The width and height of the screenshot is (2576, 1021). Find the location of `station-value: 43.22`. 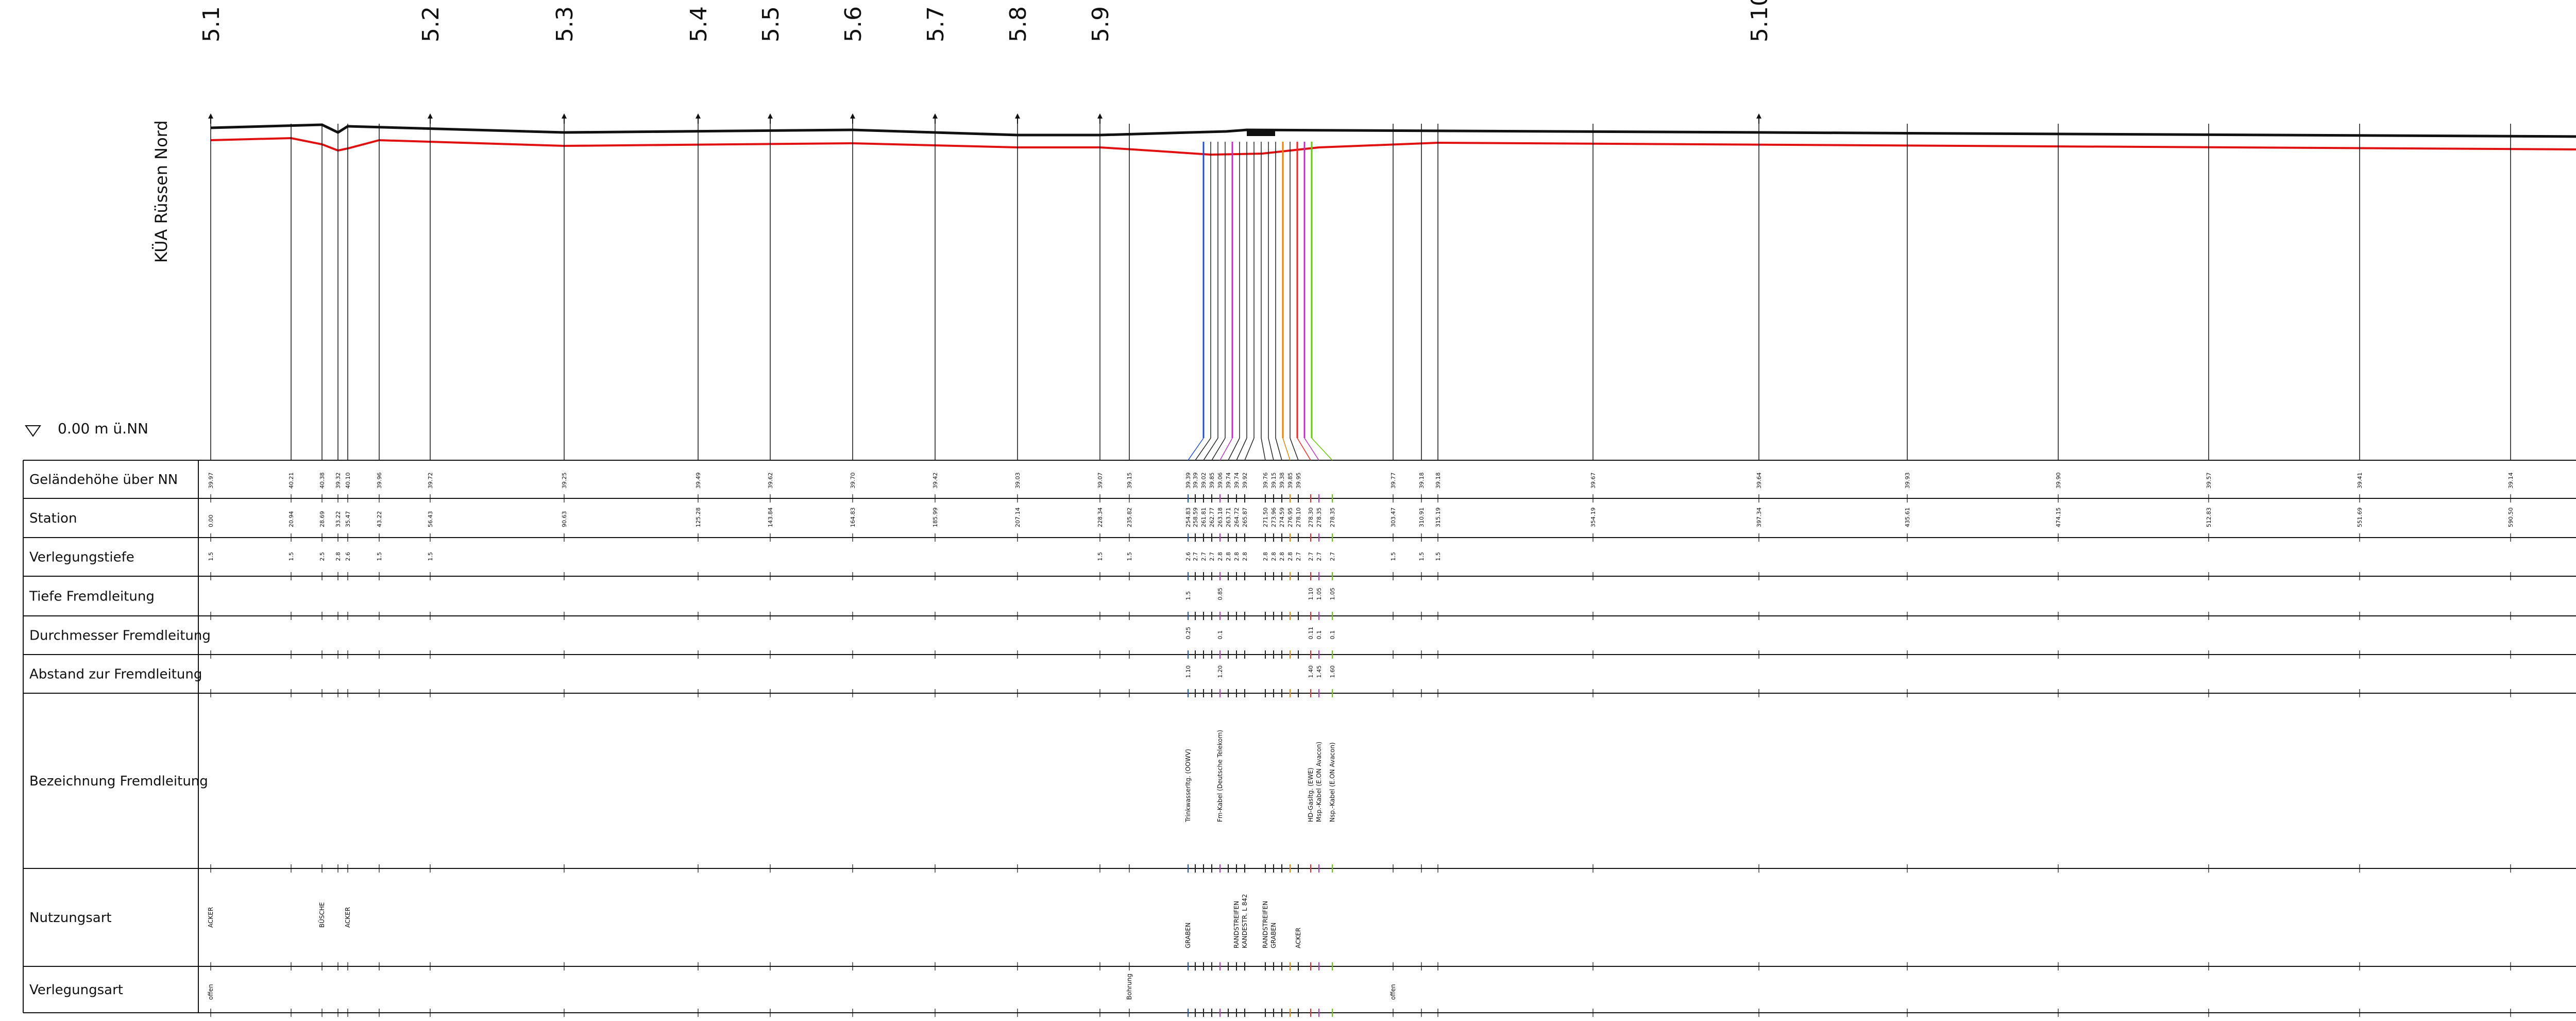

station-value: 43.22 is located at coordinates (379, 519).